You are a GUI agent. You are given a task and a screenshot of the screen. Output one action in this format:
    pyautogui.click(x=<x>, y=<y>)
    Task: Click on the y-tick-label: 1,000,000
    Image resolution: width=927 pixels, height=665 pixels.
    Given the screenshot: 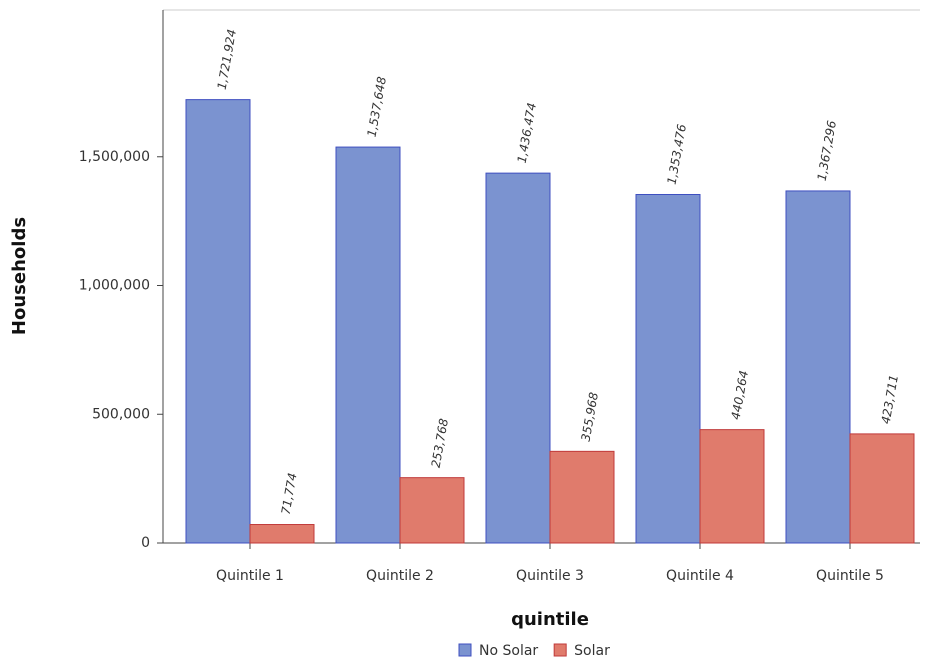 What is the action you would take?
    pyautogui.click(x=114, y=286)
    